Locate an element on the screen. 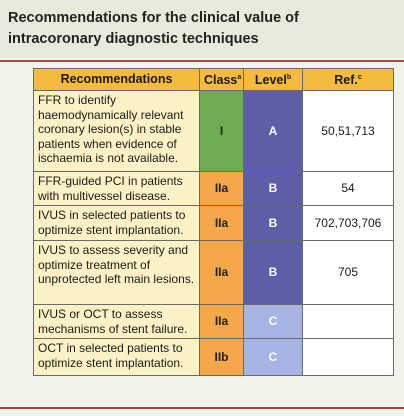  class-cell: IIb is located at coordinates (221, 357).